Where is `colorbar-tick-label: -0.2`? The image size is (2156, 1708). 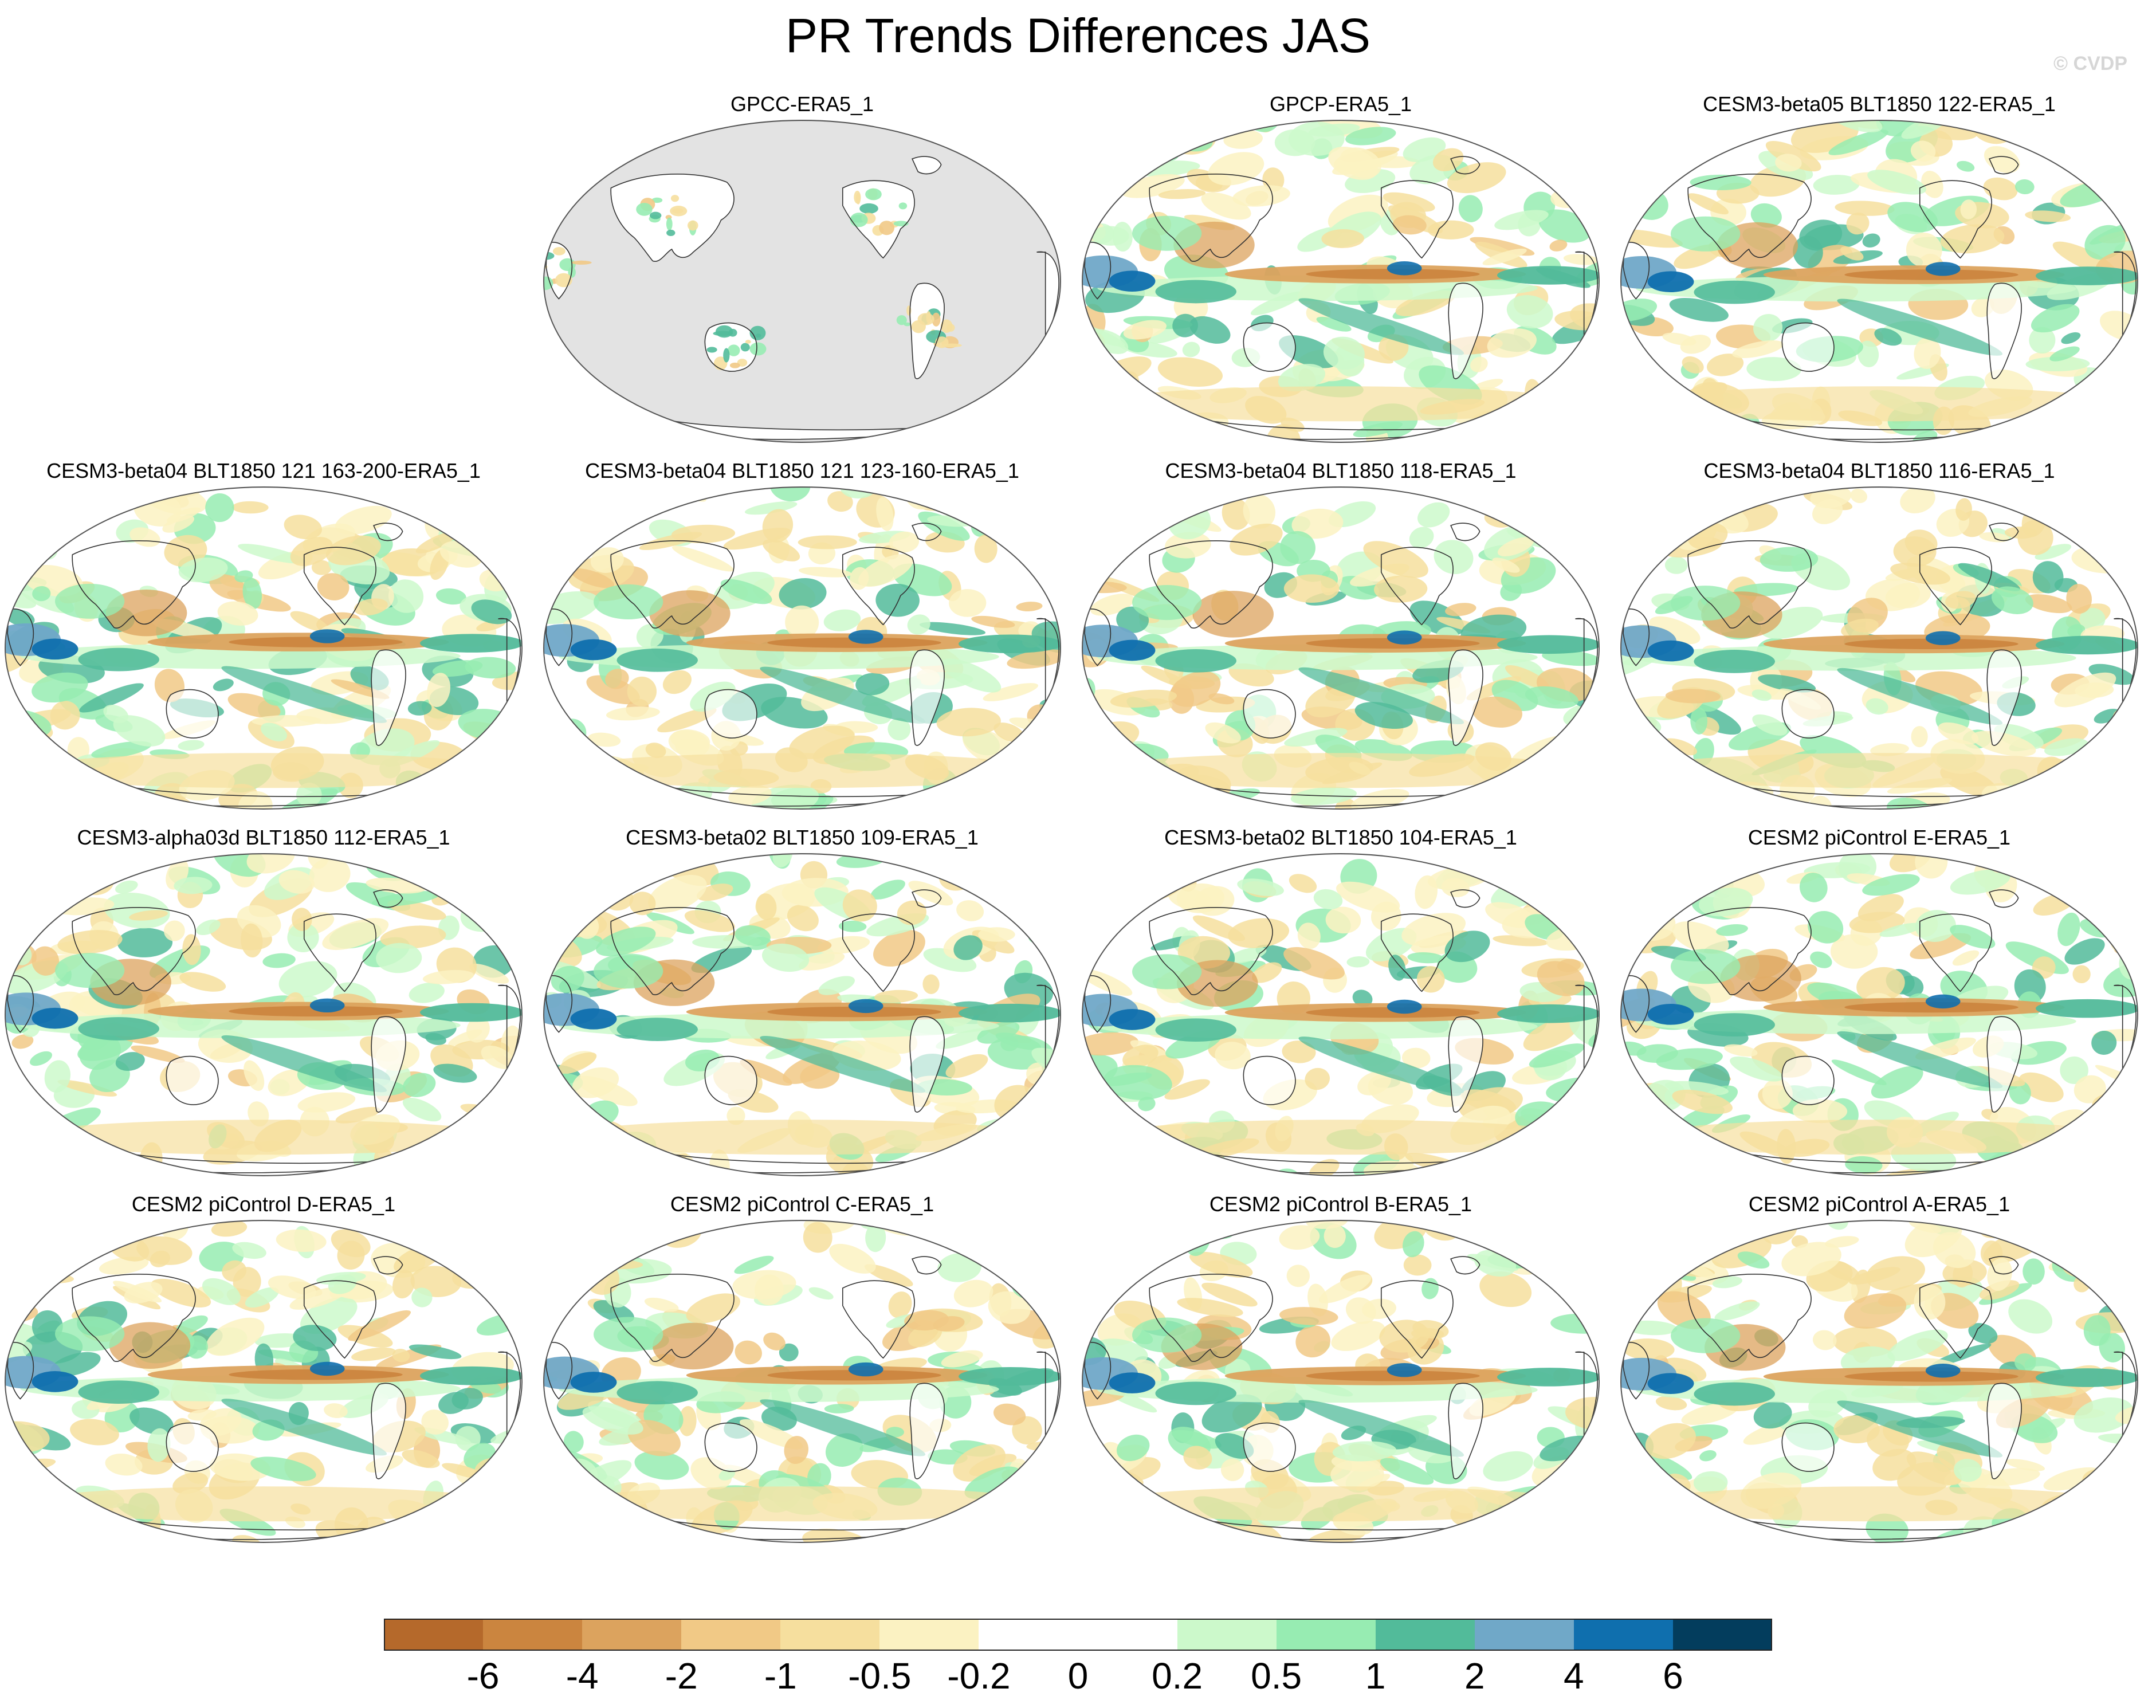 colorbar-tick-label: -0.2 is located at coordinates (979, 1676).